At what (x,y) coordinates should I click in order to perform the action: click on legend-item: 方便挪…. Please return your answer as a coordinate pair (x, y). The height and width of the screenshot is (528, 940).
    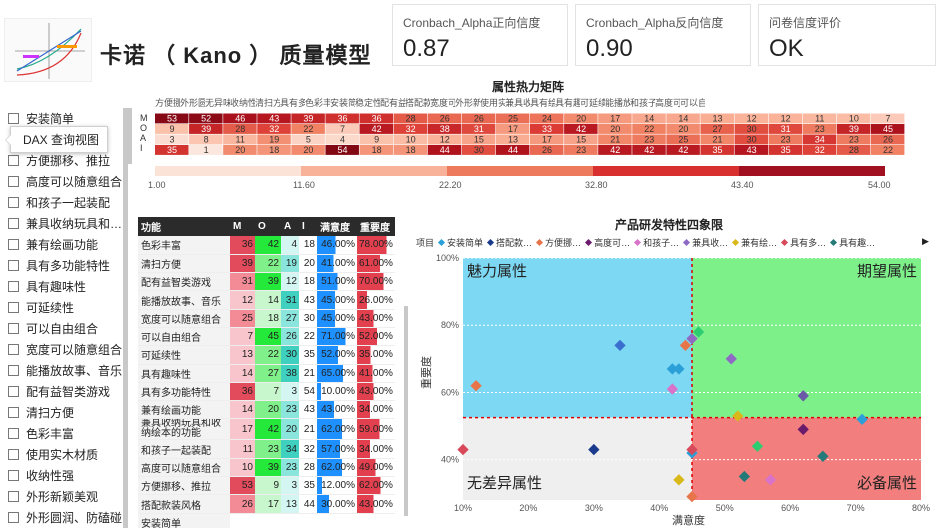
    Looking at the image, I should click on (558, 242).